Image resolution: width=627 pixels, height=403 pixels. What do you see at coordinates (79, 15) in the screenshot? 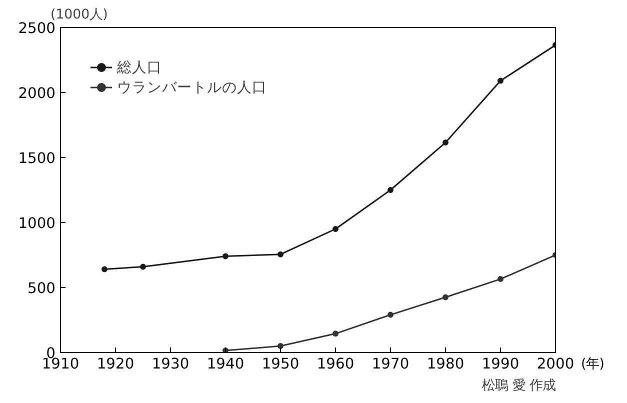
I see `y-axis-title: (1000人)` at bounding box center [79, 15].